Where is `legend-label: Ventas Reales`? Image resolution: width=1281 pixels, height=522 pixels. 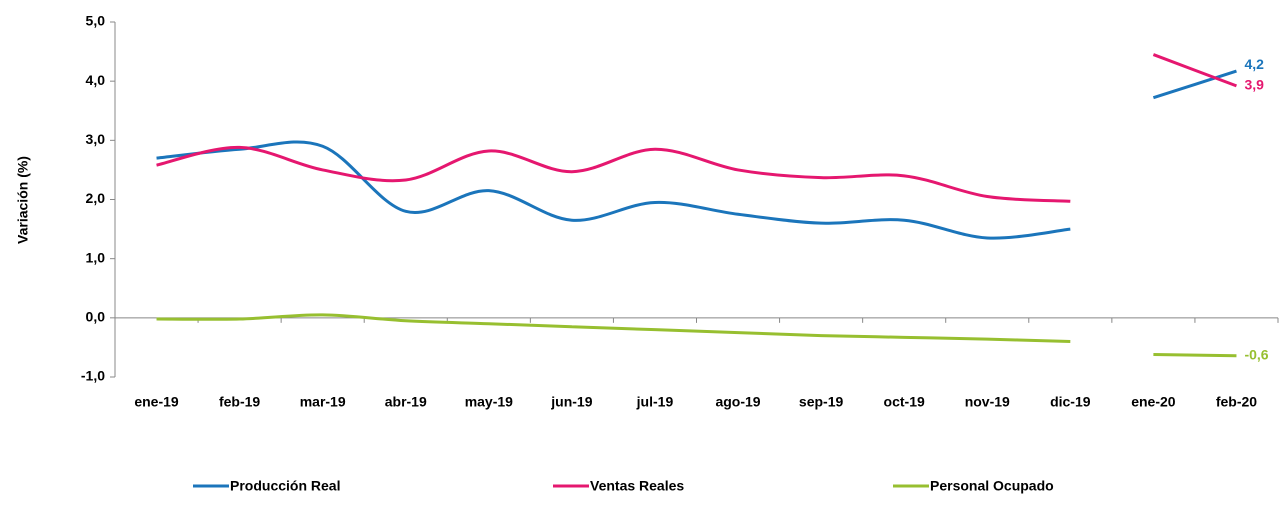
legend-label: Ventas Reales is located at coordinates (637, 486).